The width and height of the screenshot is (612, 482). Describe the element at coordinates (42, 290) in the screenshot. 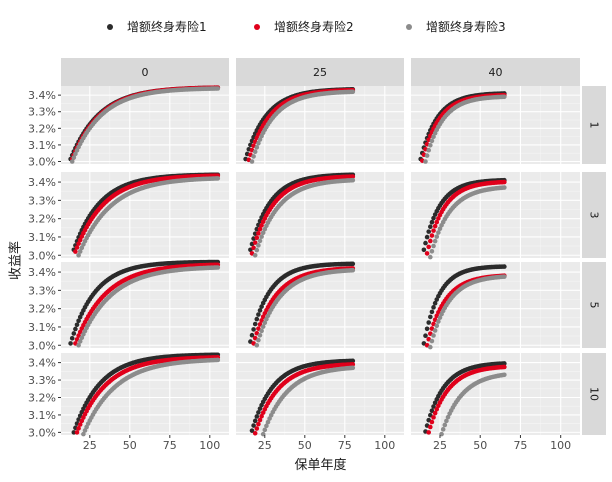

I see `y-tick-label: 3.3%` at that location.